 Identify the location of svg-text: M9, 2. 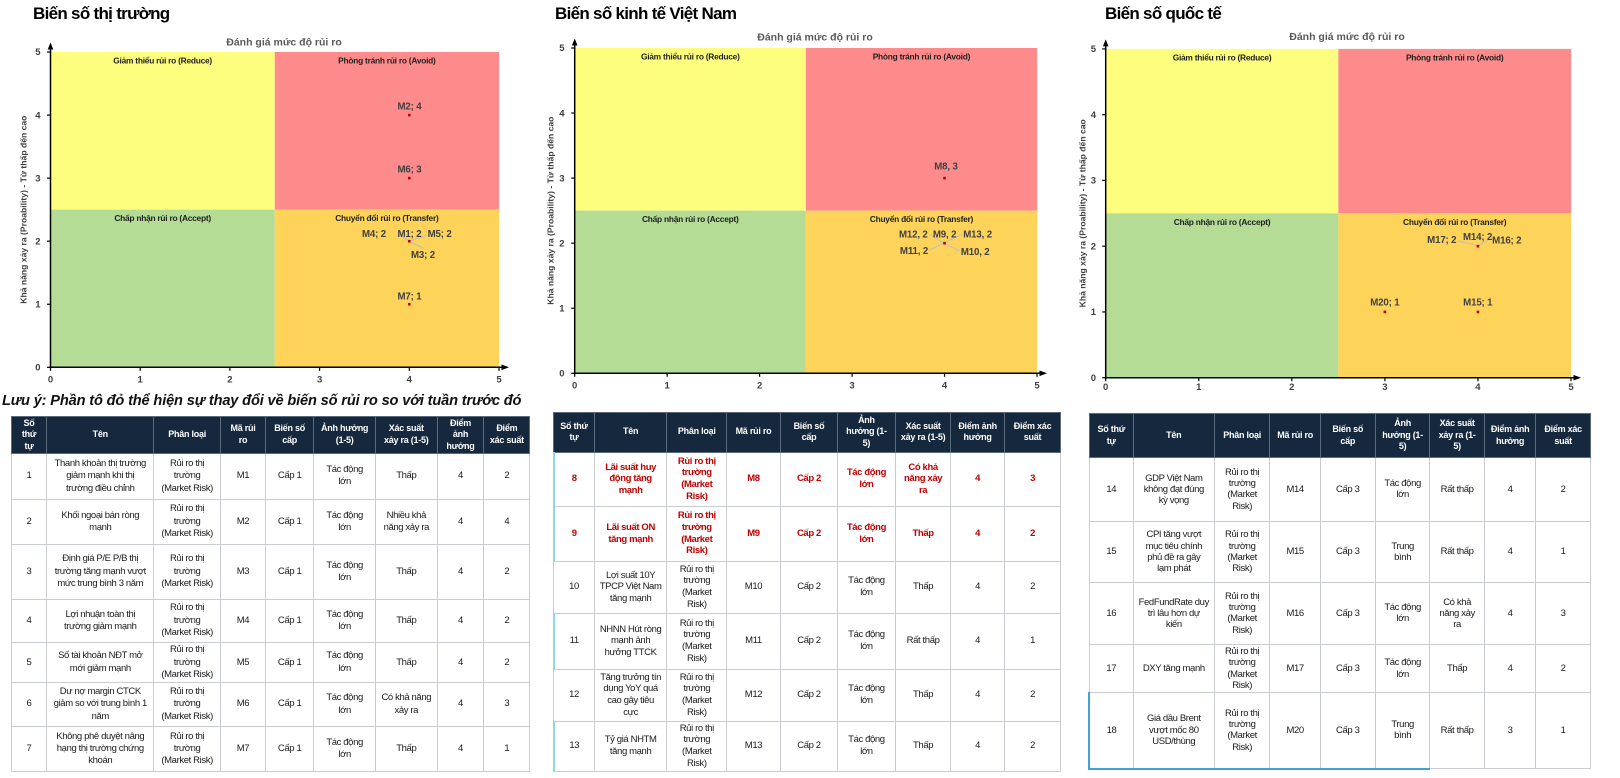
(944, 235).